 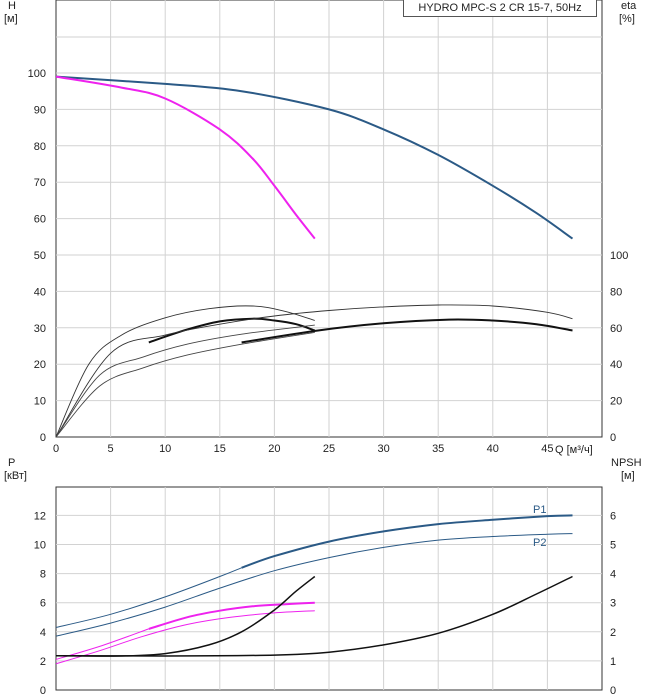 I want to click on p2-curve-label: P2, so click(x=539, y=543).